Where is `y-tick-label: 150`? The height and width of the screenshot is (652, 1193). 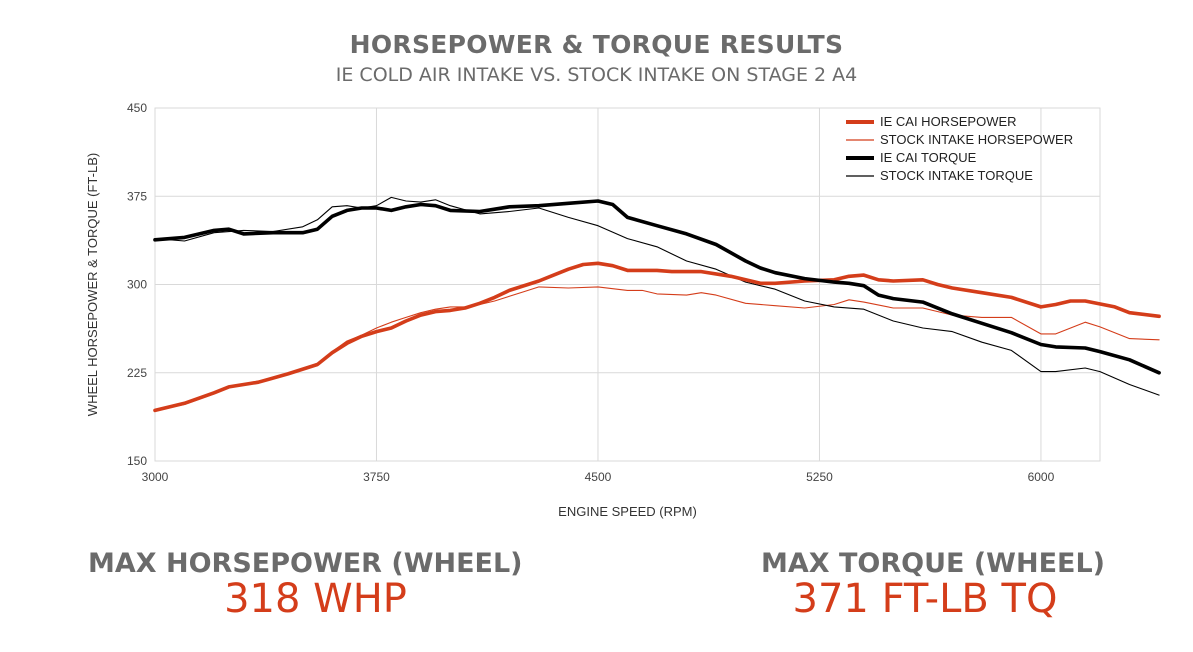 y-tick-label: 150 is located at coordinates (137, 461).